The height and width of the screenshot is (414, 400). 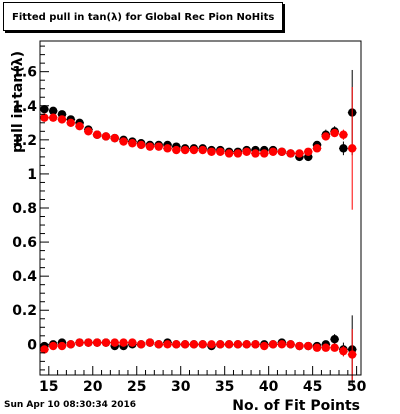 I want to click on timestamp: Sun Apr 10 08:30:34 2016, so click(x=70, y=405).